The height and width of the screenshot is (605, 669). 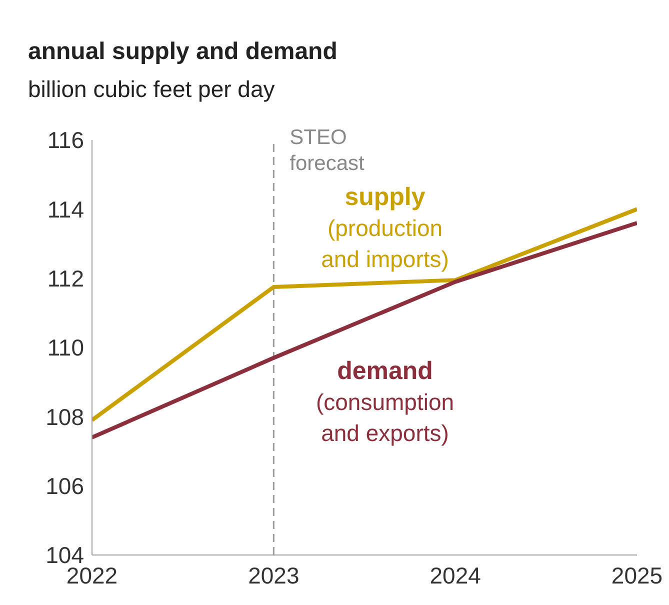 What do you see at coordinates (637, 575) in the screenshot?
I see `x-tick-label: 2025` at bounding box center [637, 575].